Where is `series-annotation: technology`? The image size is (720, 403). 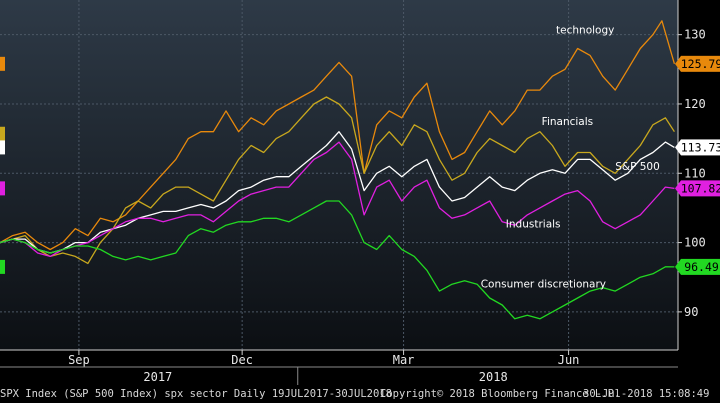 series-annotation: technology is located at coordinates (585, 30).